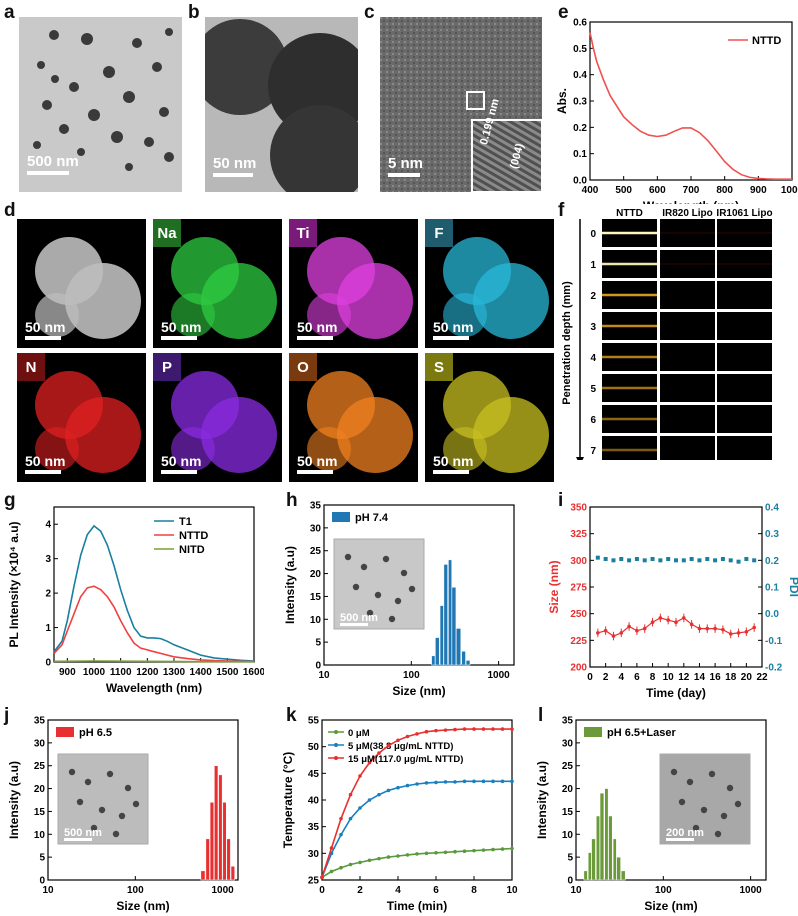 Image resolution: width=798 pixels, height=916 pixels. I want to click on element-label-ti: Ti, so click(303, 233).